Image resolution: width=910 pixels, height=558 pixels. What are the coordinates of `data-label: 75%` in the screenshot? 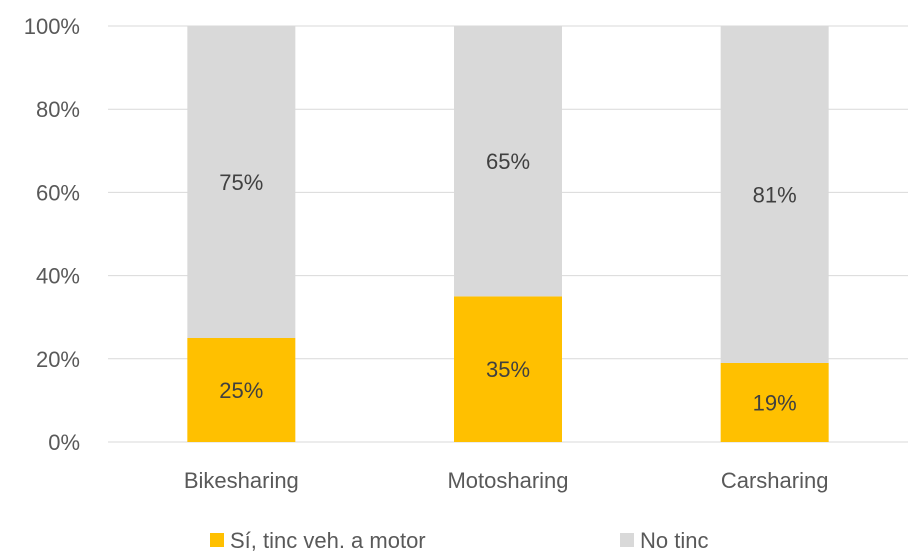 It's located at (241, 182).